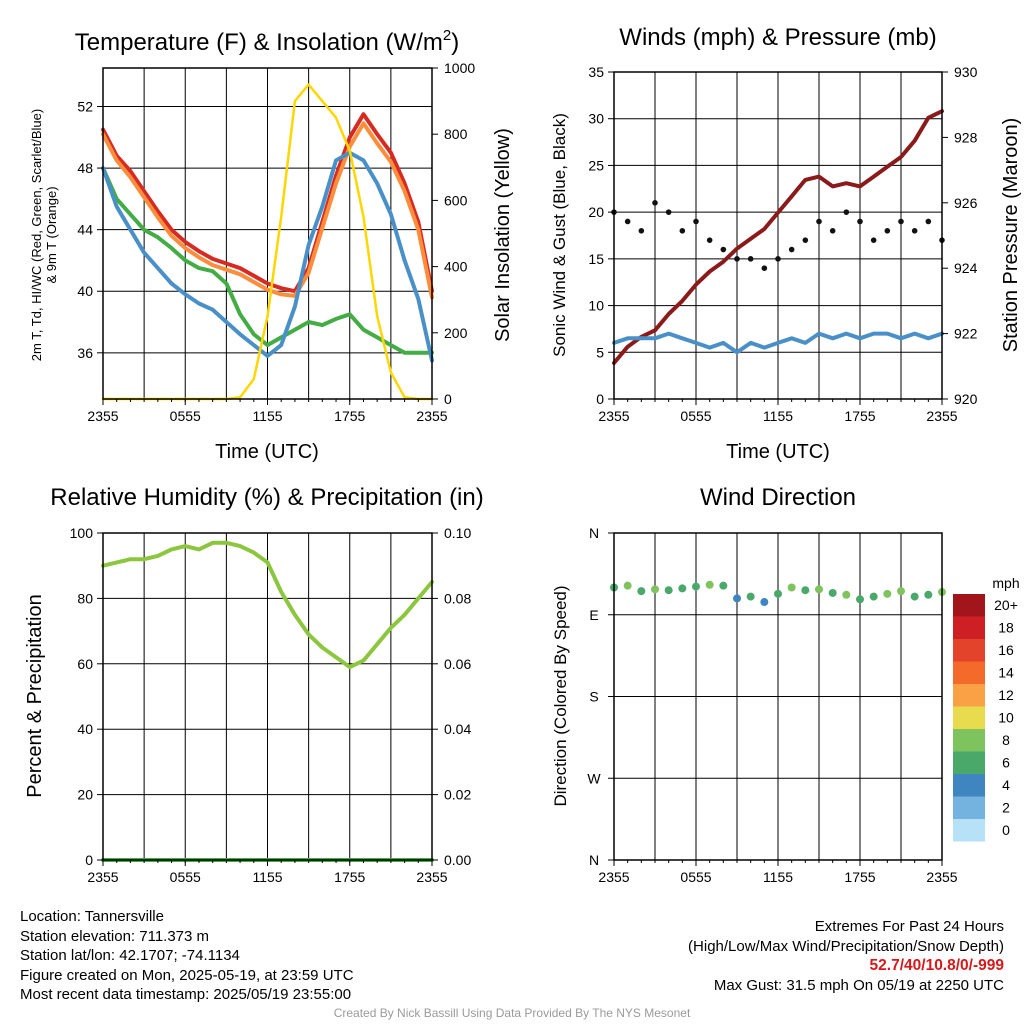 The height and width of the screenshot is (1024, 1024). I want to click on winds-xlabel: Time (UTC), so click(778, 452).